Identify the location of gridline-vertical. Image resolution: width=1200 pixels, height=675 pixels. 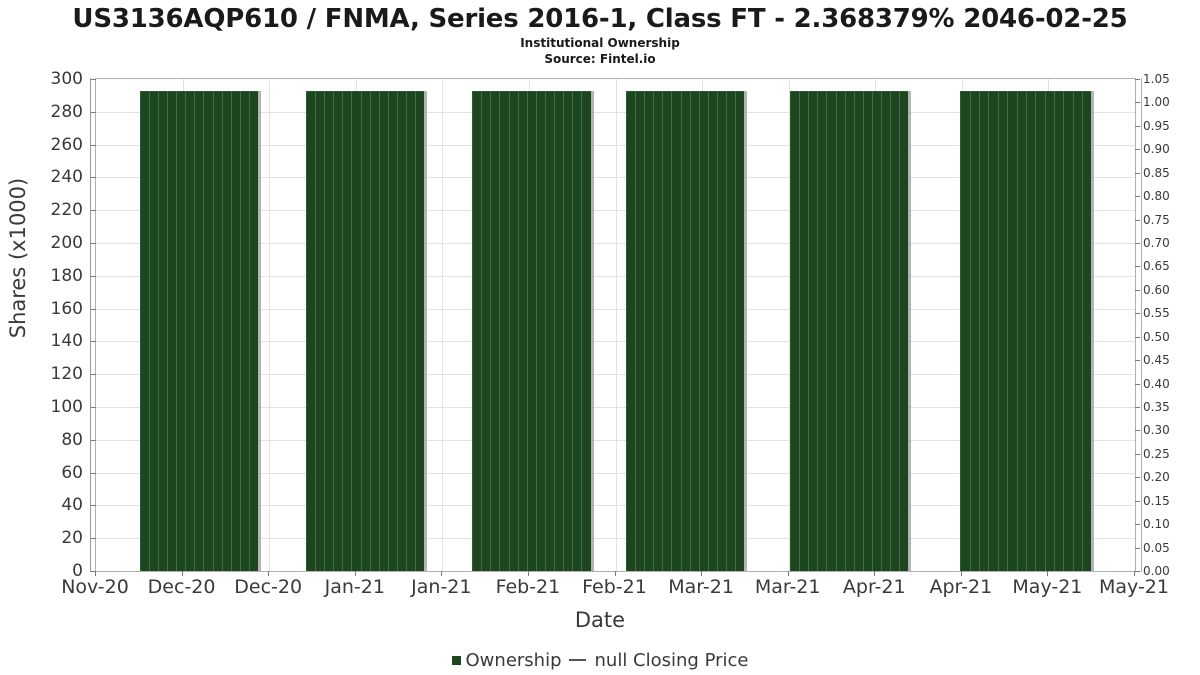
(443, 325).